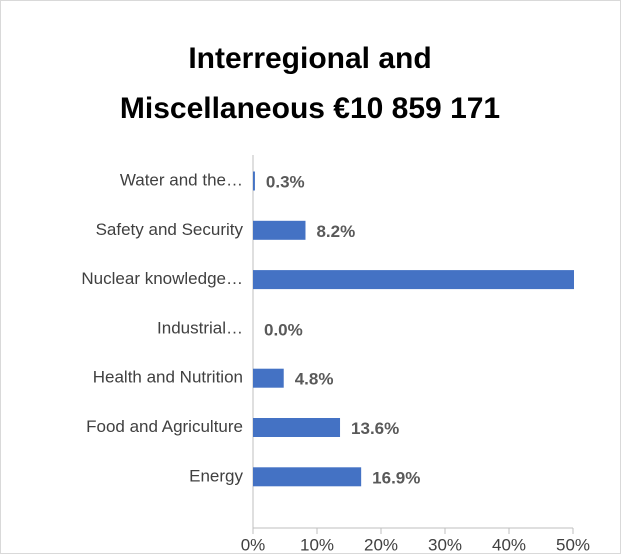 This screenshot has width=621, height=554. I want to click on x-tick-label: 30%, so click(445, 544).